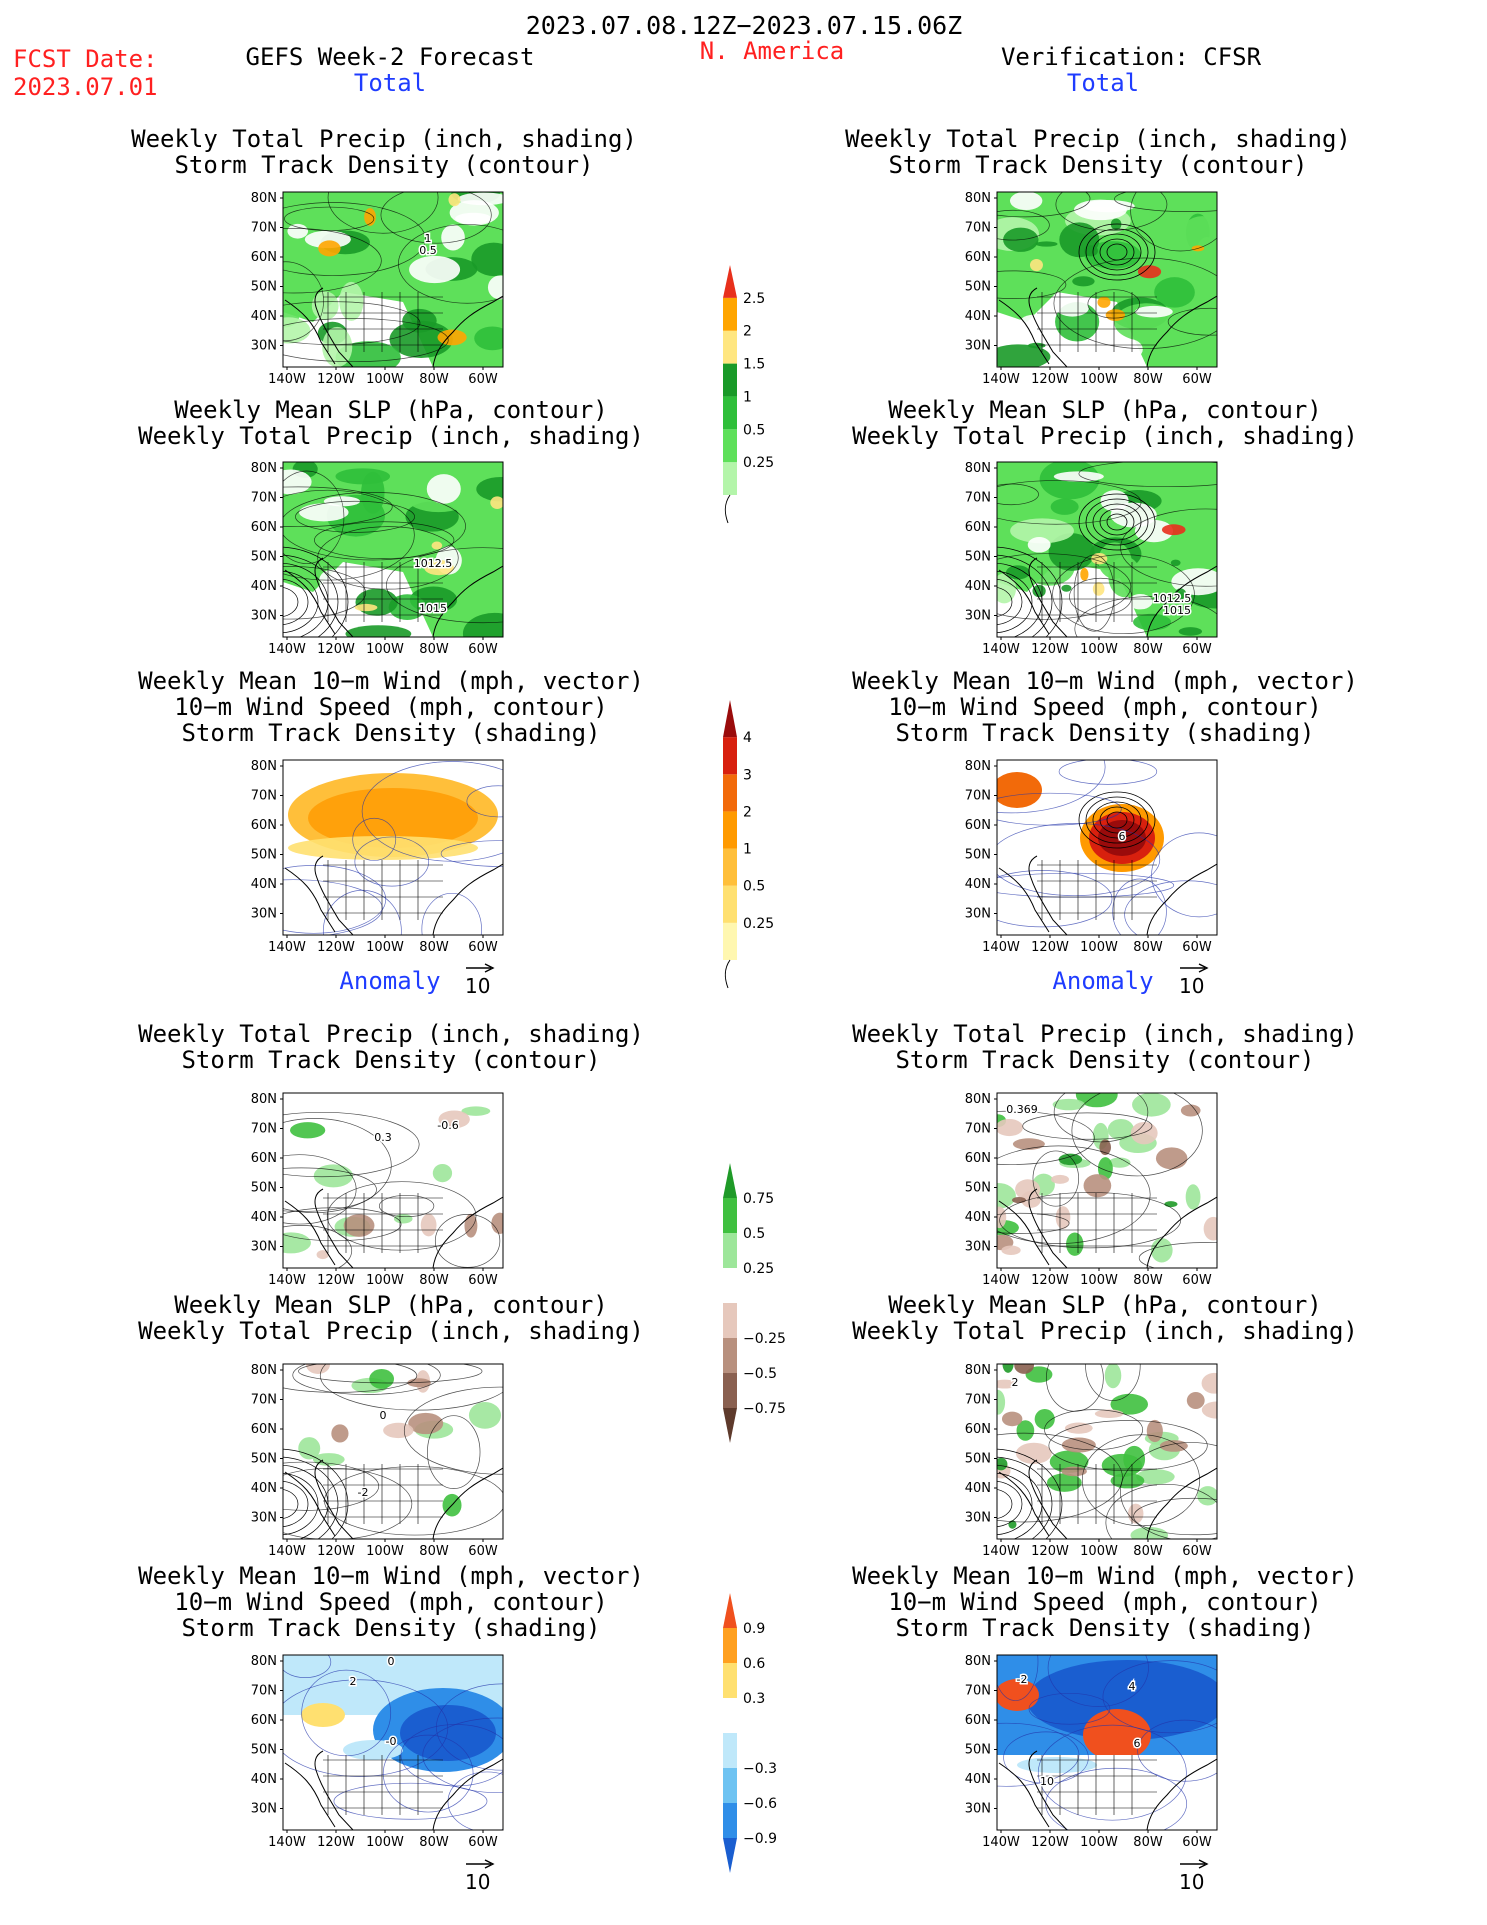 This screenshot has height=1925, width=1487. What do you see at coordinates (760, 1769) in the screenshot?
I see `colorbar-label: −0.3` at bounding box center [760, 1769].